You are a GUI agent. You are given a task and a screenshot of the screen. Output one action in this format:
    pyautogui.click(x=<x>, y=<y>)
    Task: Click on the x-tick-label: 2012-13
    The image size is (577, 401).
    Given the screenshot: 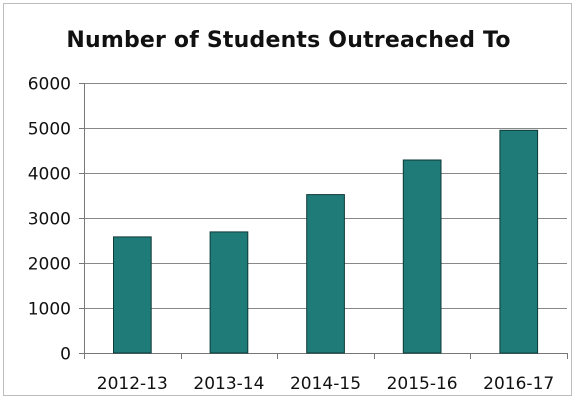 What is the action you would take?
    pyautogui.click(x=132, y=384)
    